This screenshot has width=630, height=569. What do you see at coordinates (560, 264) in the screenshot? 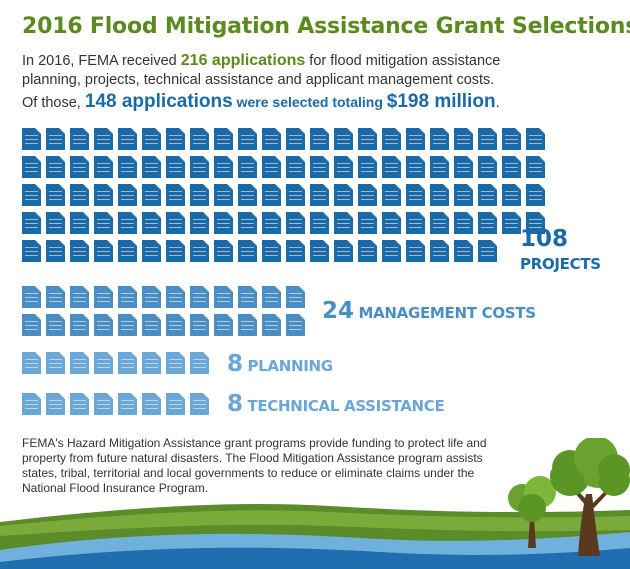
I see `projects-text: PROJECTS` at bounding box center [560, 264].